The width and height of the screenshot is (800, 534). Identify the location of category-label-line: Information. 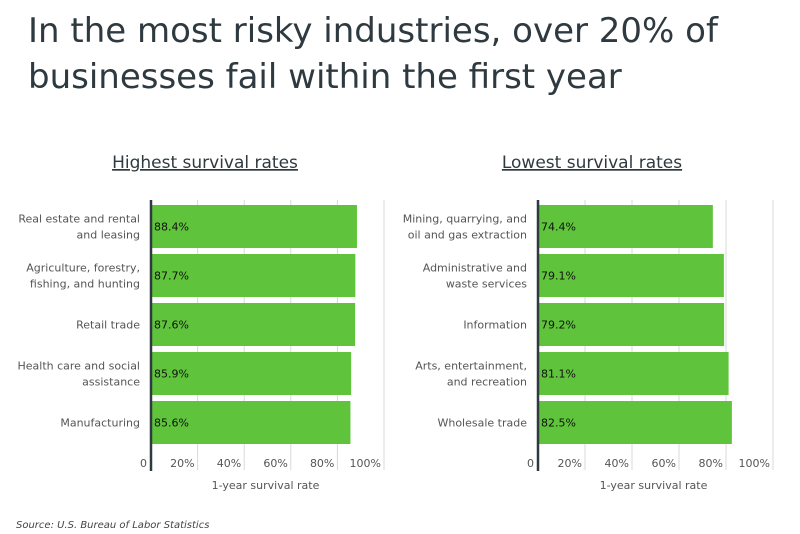
(495, 325).